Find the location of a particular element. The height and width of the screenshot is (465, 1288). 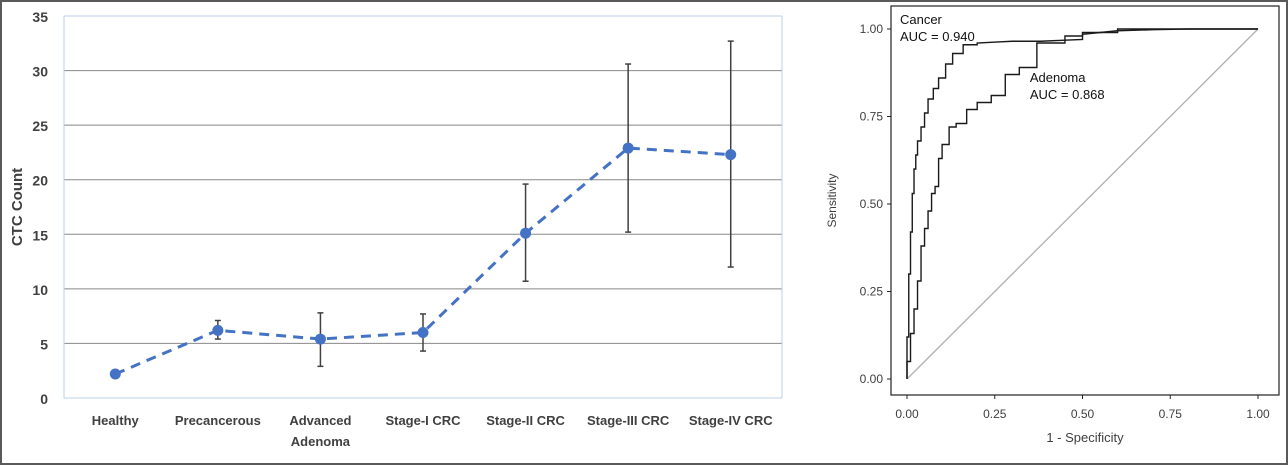

y-axis-title: CTC Count is located at coordinates (17, 207).